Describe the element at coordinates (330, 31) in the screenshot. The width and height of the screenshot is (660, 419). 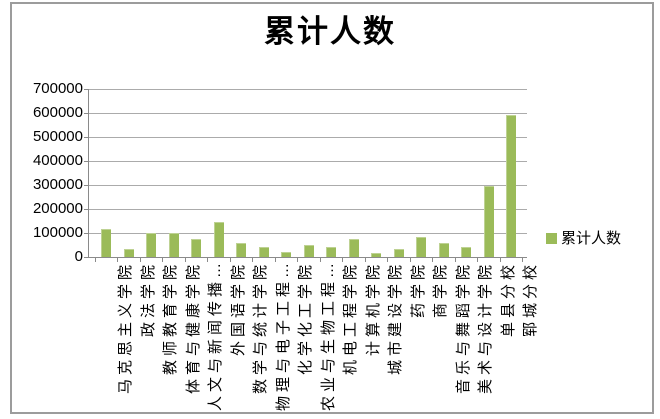
I see `chart-title: 累计人数` at that location.